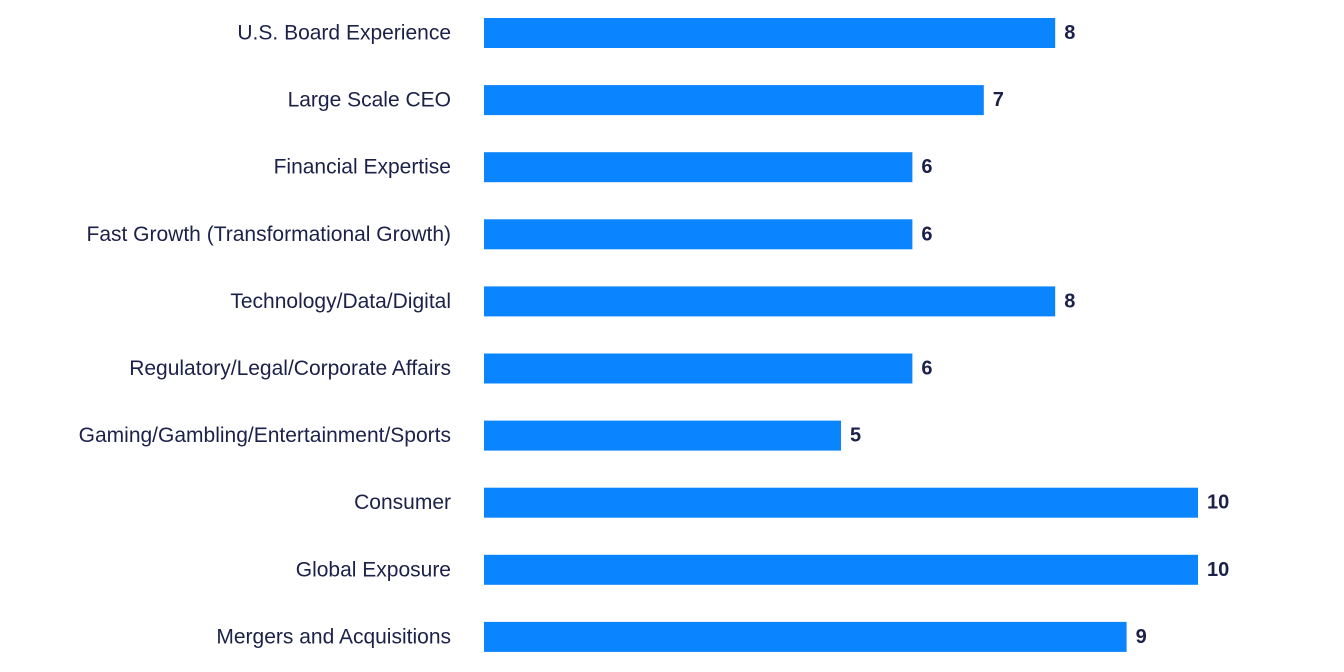 The height and width of the screenshot is (672, 1344). I want to click on bar-row: Technology/Data/Digital 8, so click(652, 301).